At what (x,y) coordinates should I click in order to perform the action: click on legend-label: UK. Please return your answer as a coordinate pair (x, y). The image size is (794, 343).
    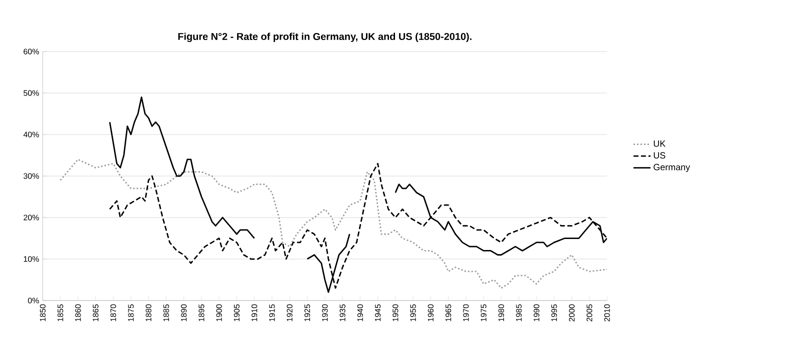
    Looking at the image, I should click on (660, 143).